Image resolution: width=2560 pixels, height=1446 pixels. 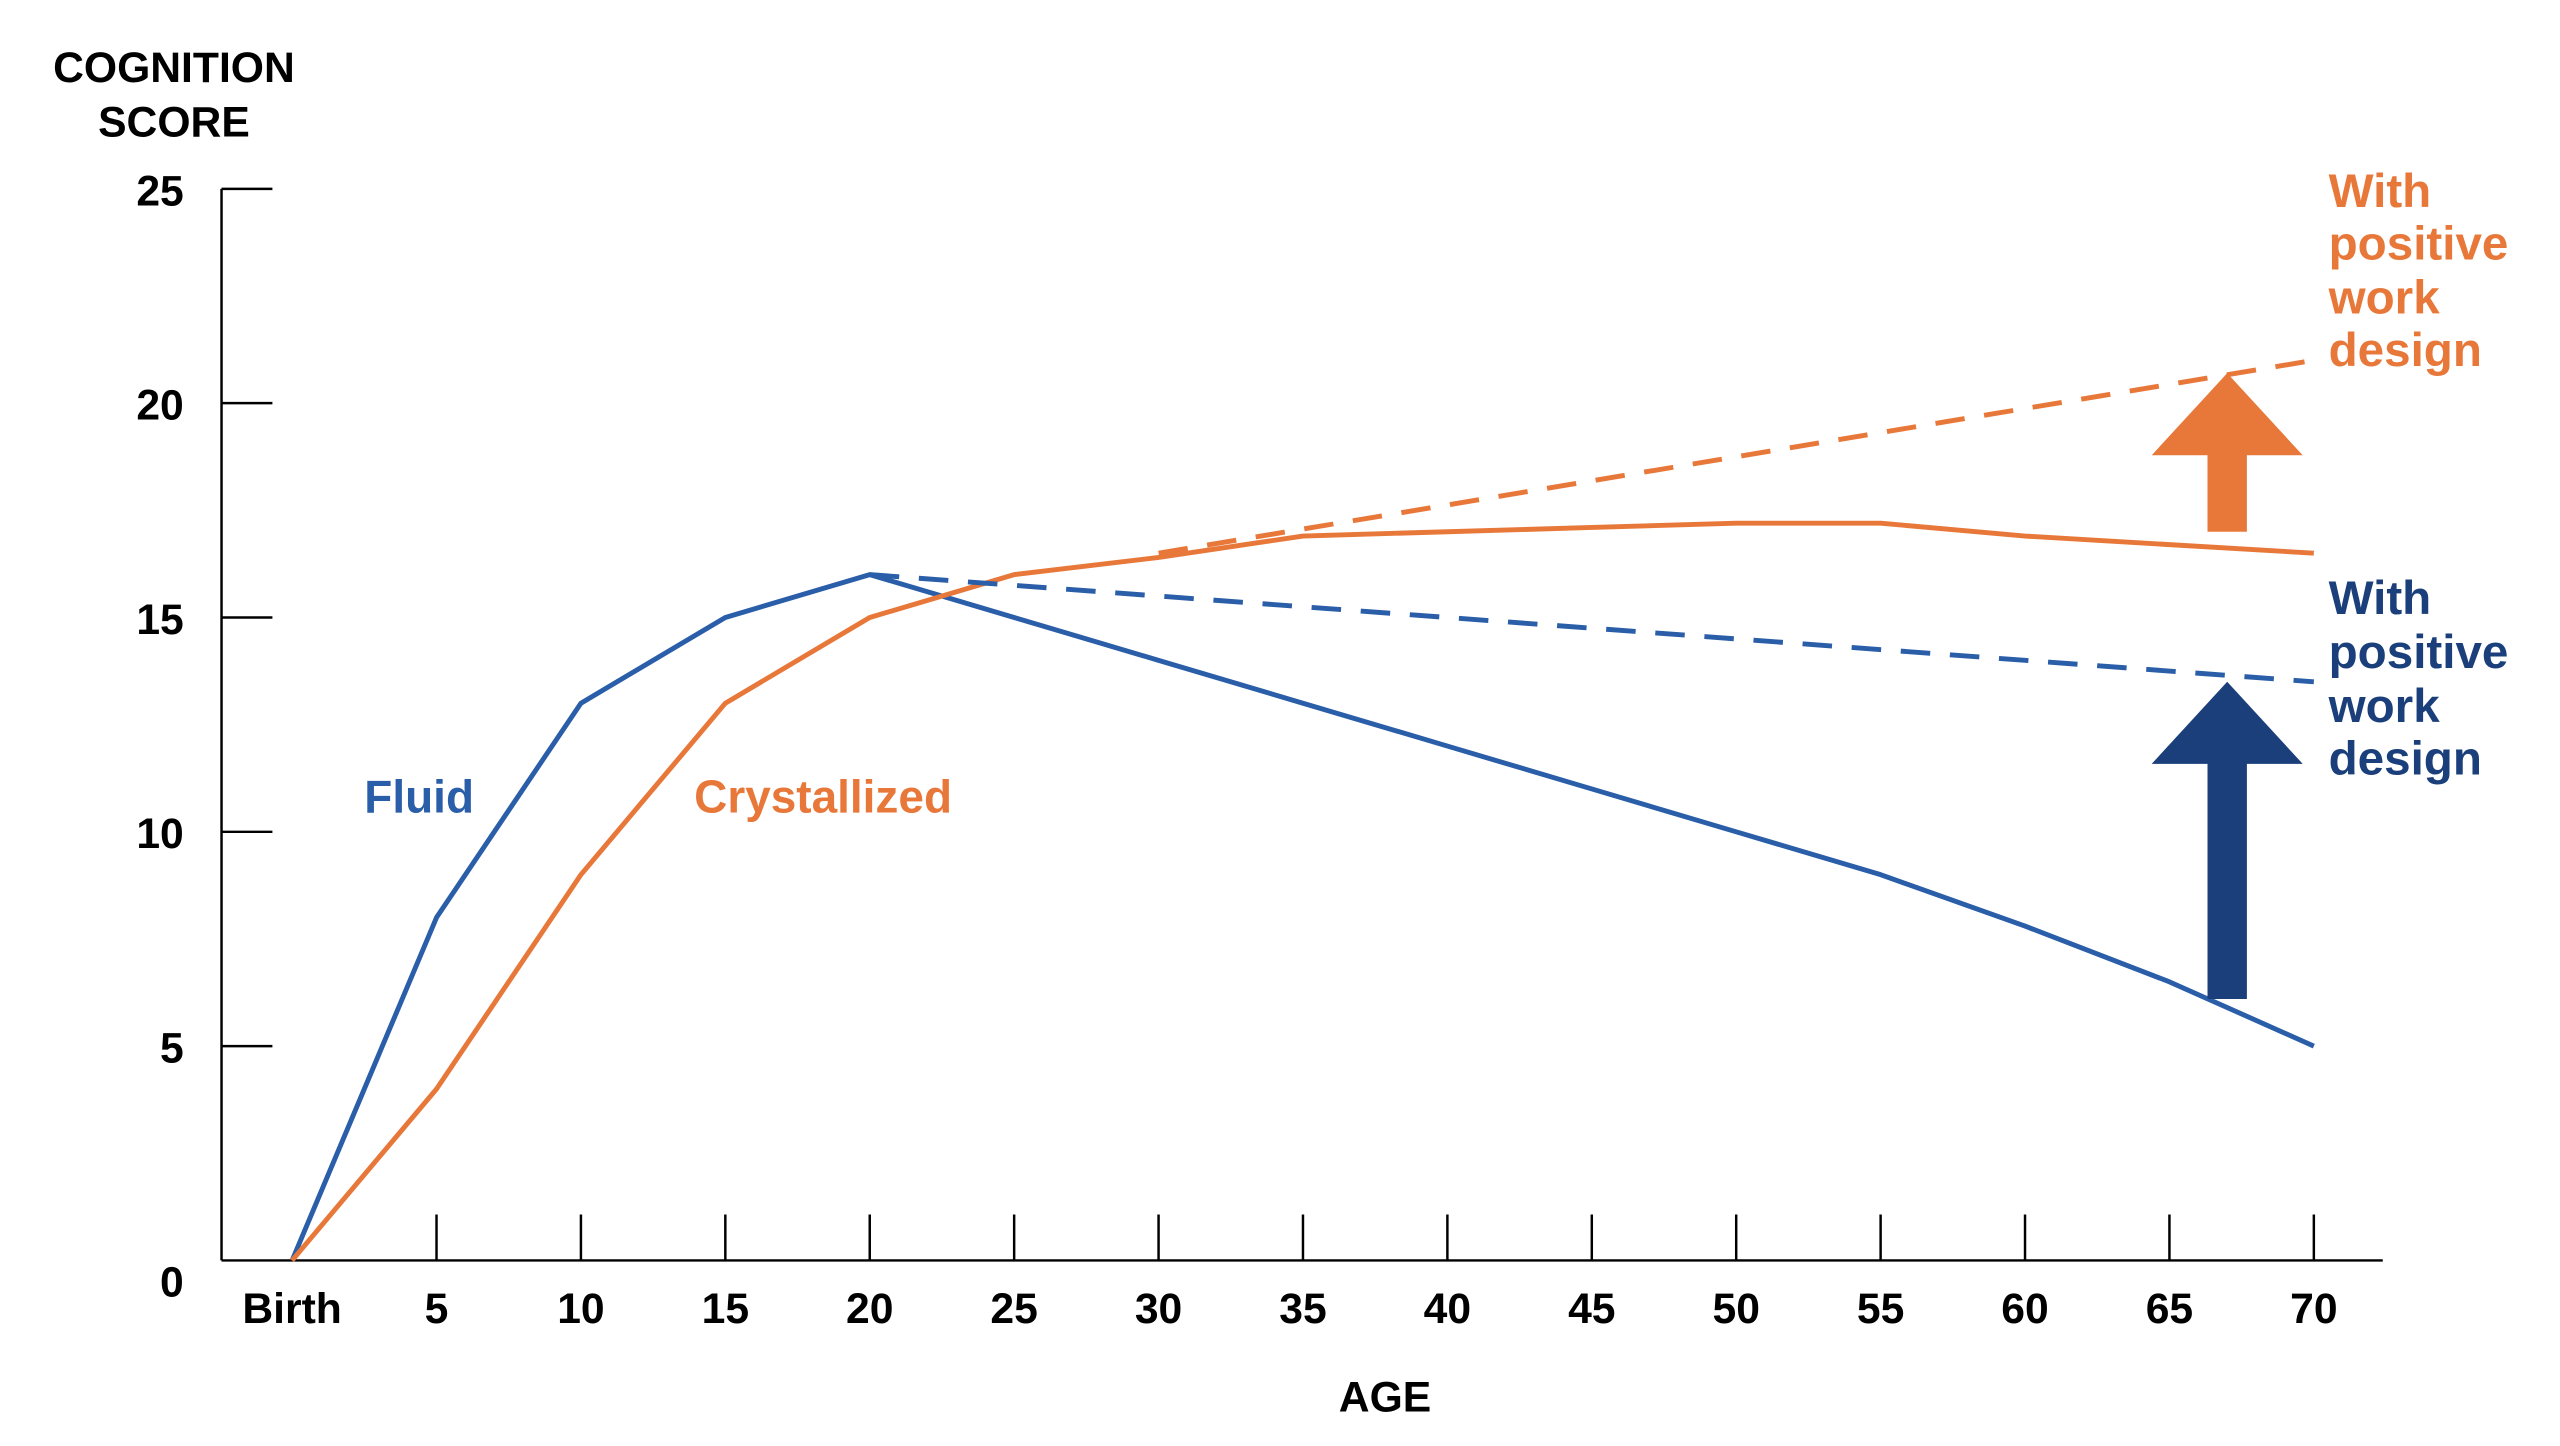 What do you see at coordinates (174, 68) in the screenshot?
I see `y-axis-title-line1: COGNITION` at bounding box center [174, 68].